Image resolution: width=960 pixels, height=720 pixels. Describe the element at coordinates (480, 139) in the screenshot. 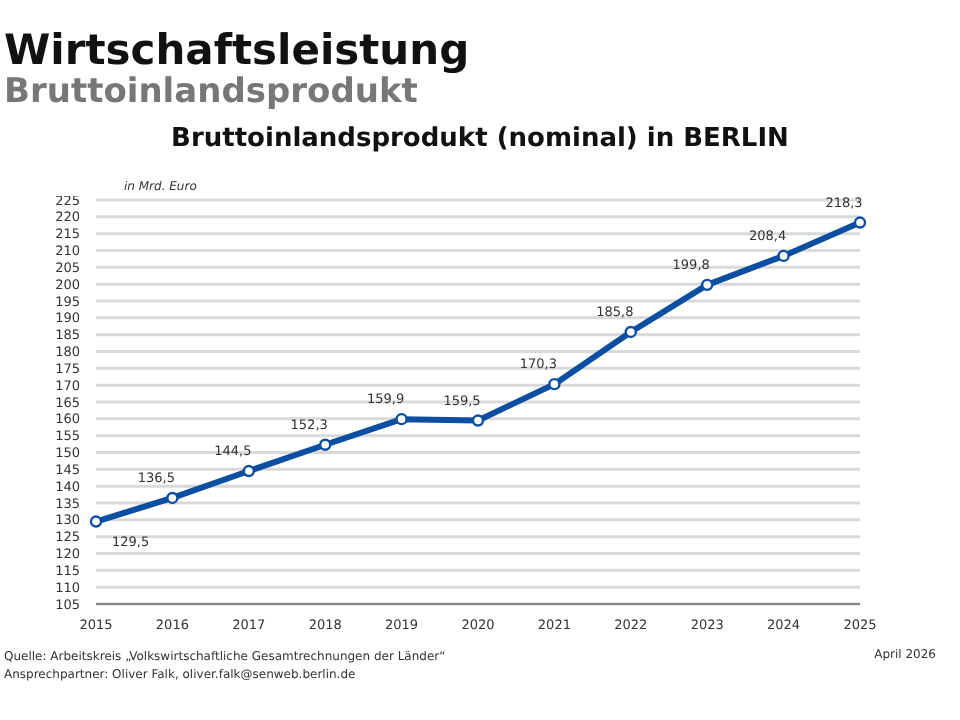

I see `text: Bruttoinlandsprodukt (nominal) in BERLIN` at that location.